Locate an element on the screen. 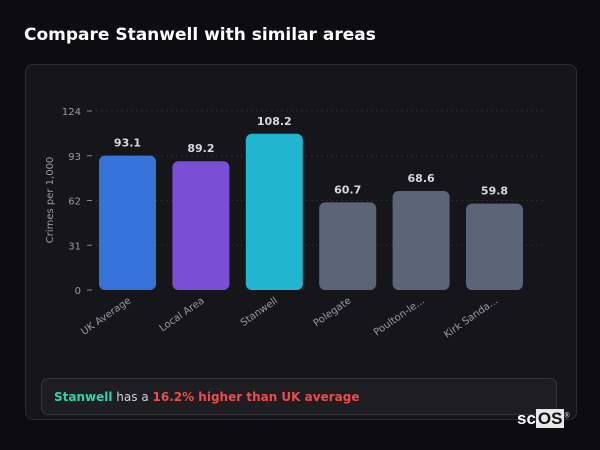  comparison-text: 16.2% higher than UK average is located at coordinates (256, 397).